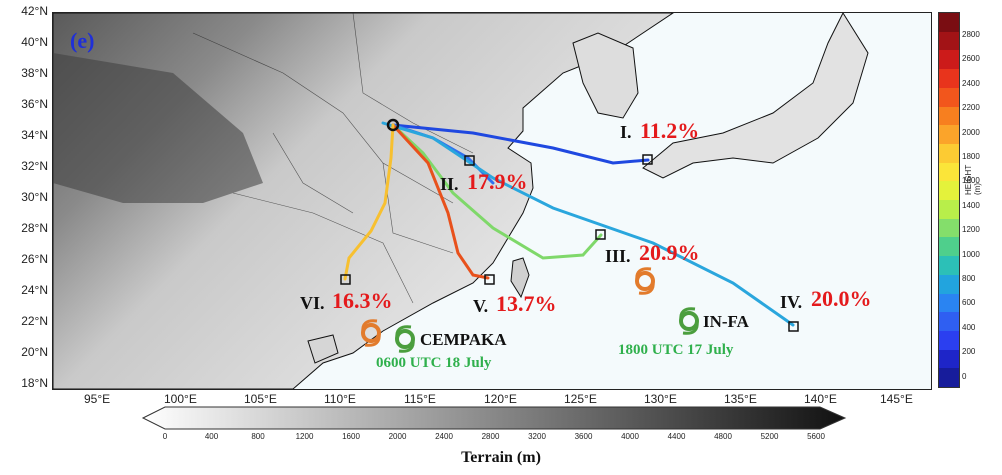  I want to click on lat-label: 30°N, so click(34, 197).